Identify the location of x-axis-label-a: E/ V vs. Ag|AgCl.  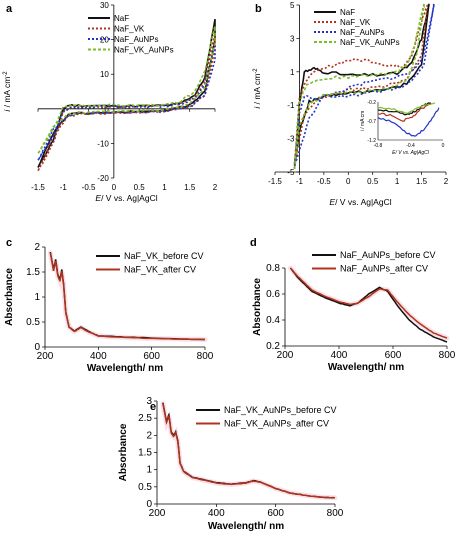
(126, 198).